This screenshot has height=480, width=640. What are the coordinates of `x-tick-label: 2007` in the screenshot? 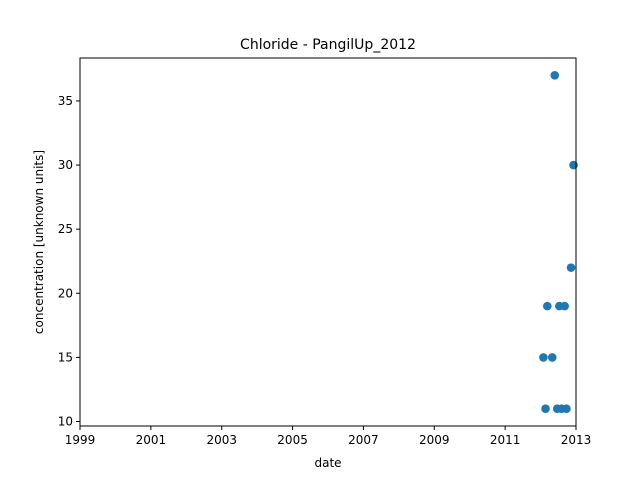 It's located at (363, 440).